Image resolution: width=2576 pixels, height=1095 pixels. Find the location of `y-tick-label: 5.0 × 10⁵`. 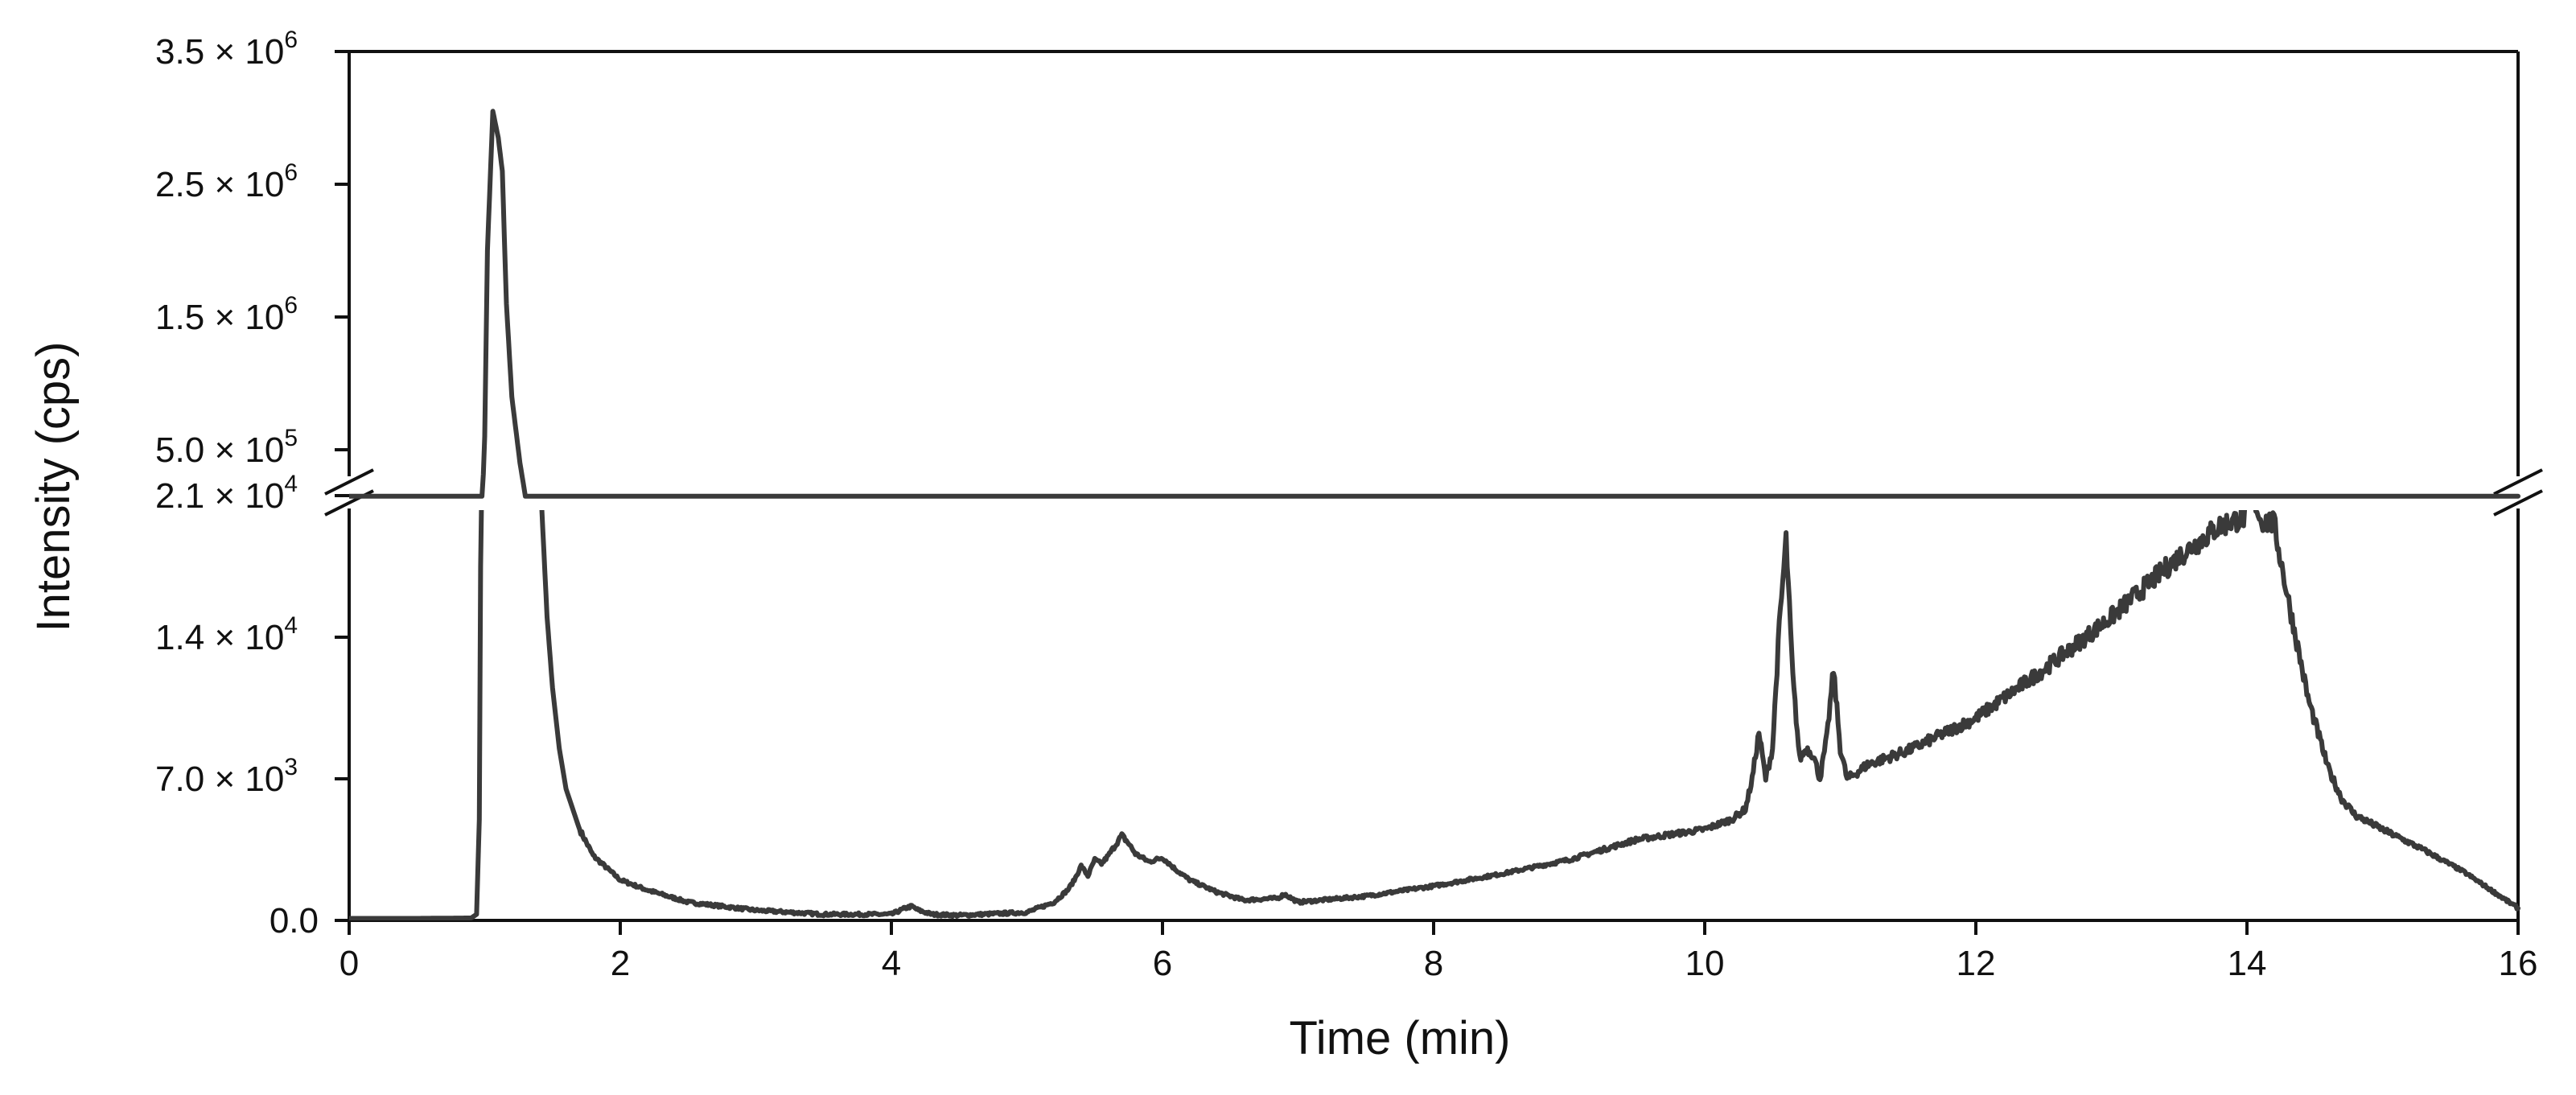

y-tick-label: 5.0 × 10⁵ is located at coordinates (226, 447).